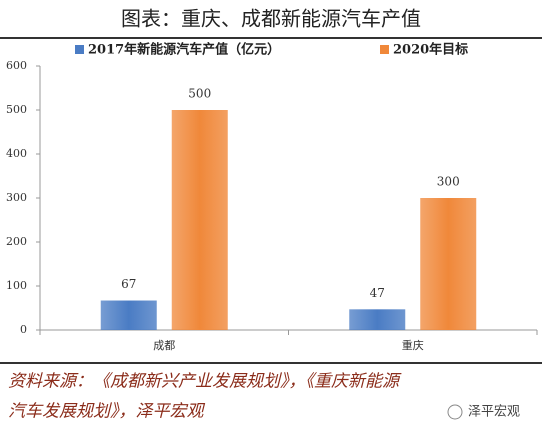 This screenshot has height=437, width=542. I want to click on data-label: 500, so click(199, 94).